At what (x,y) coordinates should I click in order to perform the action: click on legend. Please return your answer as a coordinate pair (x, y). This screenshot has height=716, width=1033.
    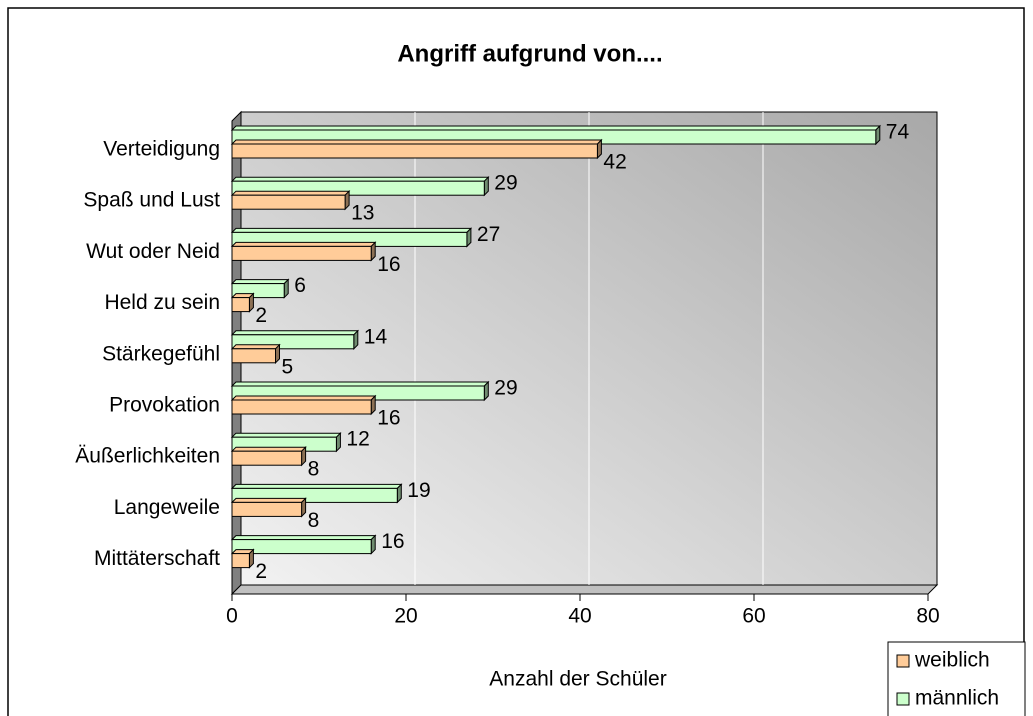
    Looking at the image, I should click on (956, 678).